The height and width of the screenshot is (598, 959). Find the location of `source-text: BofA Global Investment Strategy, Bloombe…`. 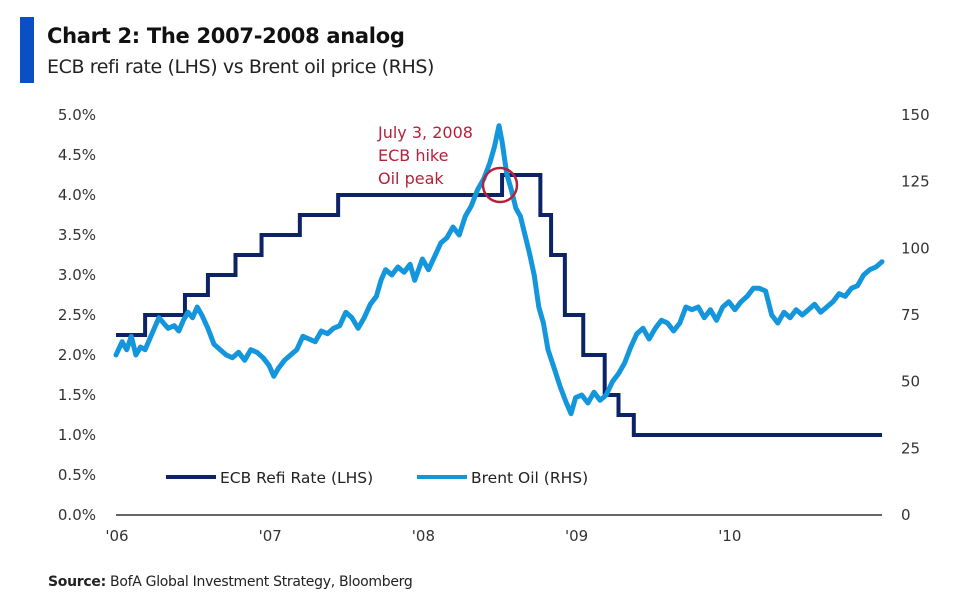

source-text: BofA Global Investment Strategy, Bloombe… is located at coordinates (259, 582).